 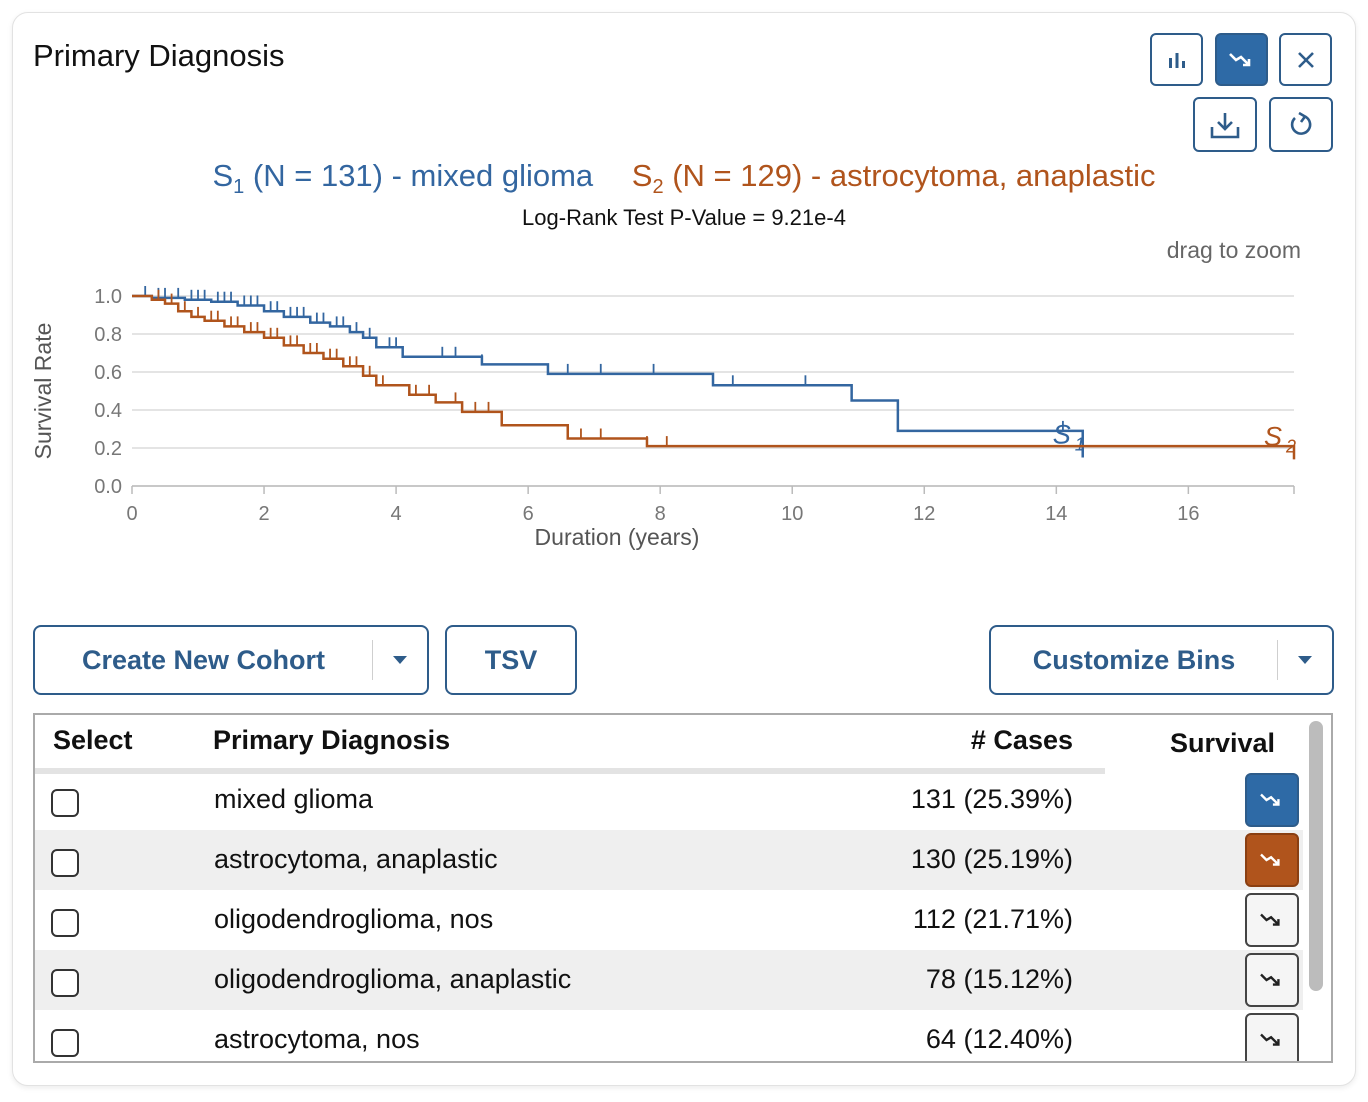 What do you see at coordinates (1062, 435) in the screenshot?
I see `series-end-label-s1: S` at bounding box center [1062, 435].